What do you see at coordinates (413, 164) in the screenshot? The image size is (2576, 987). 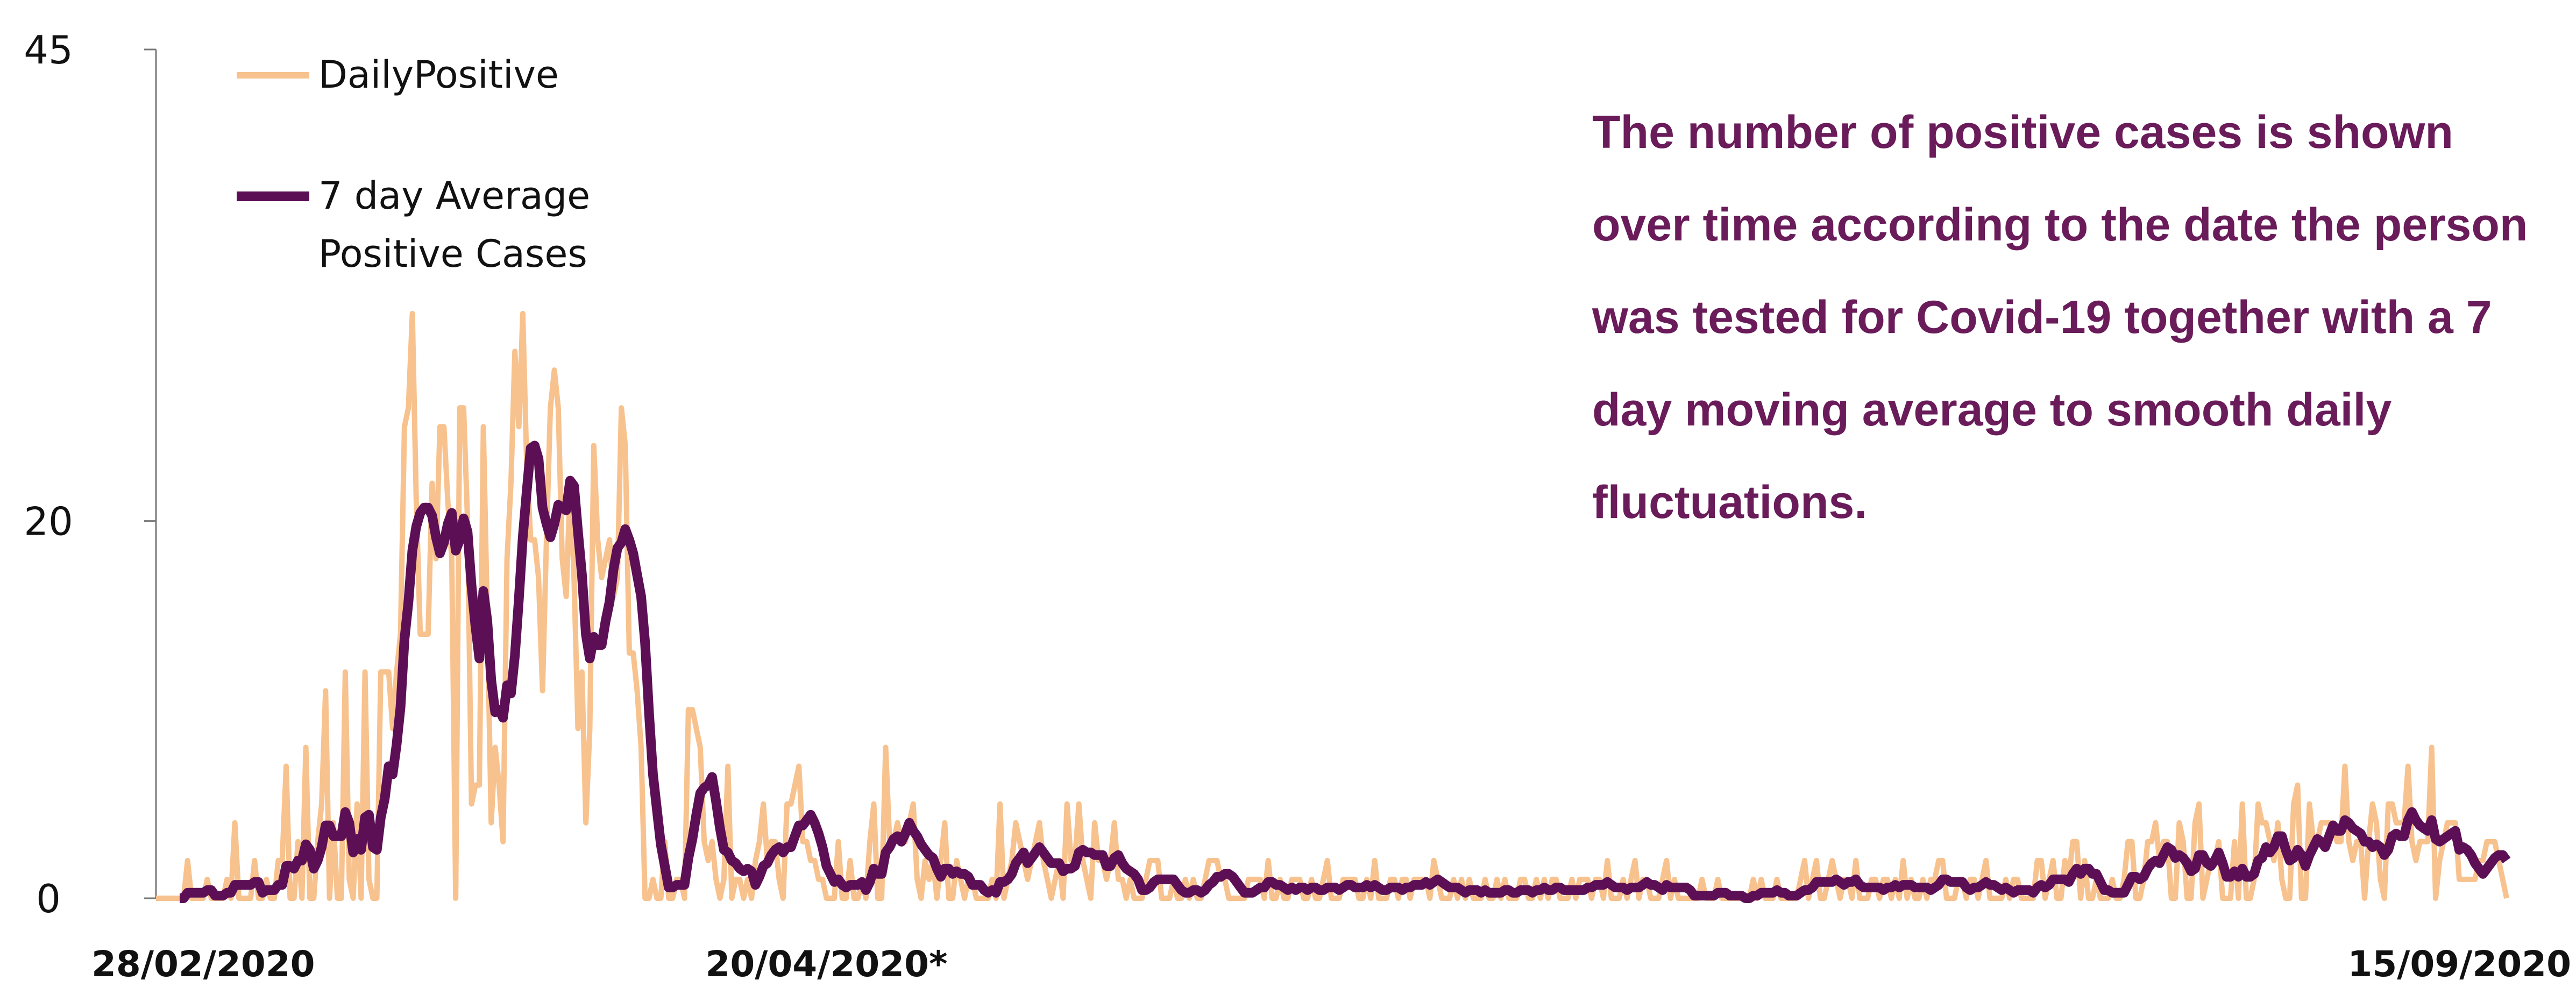 I see `legend: DailyPositive 7 day Average Positive Cases` at bounding box center [413, 164].